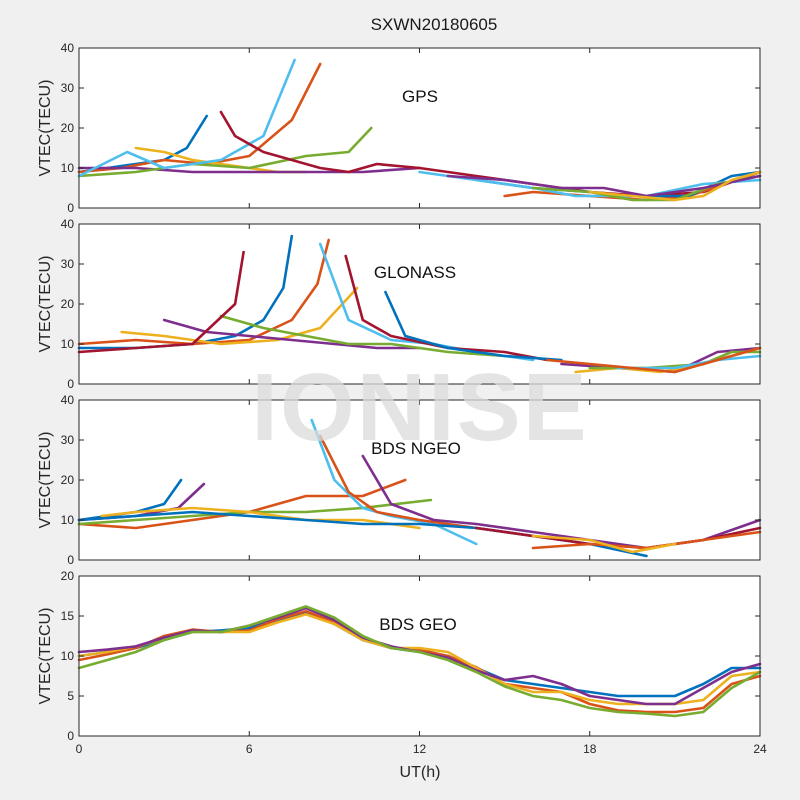  I want to click on x-tick-label: 0, so click(79, 749).